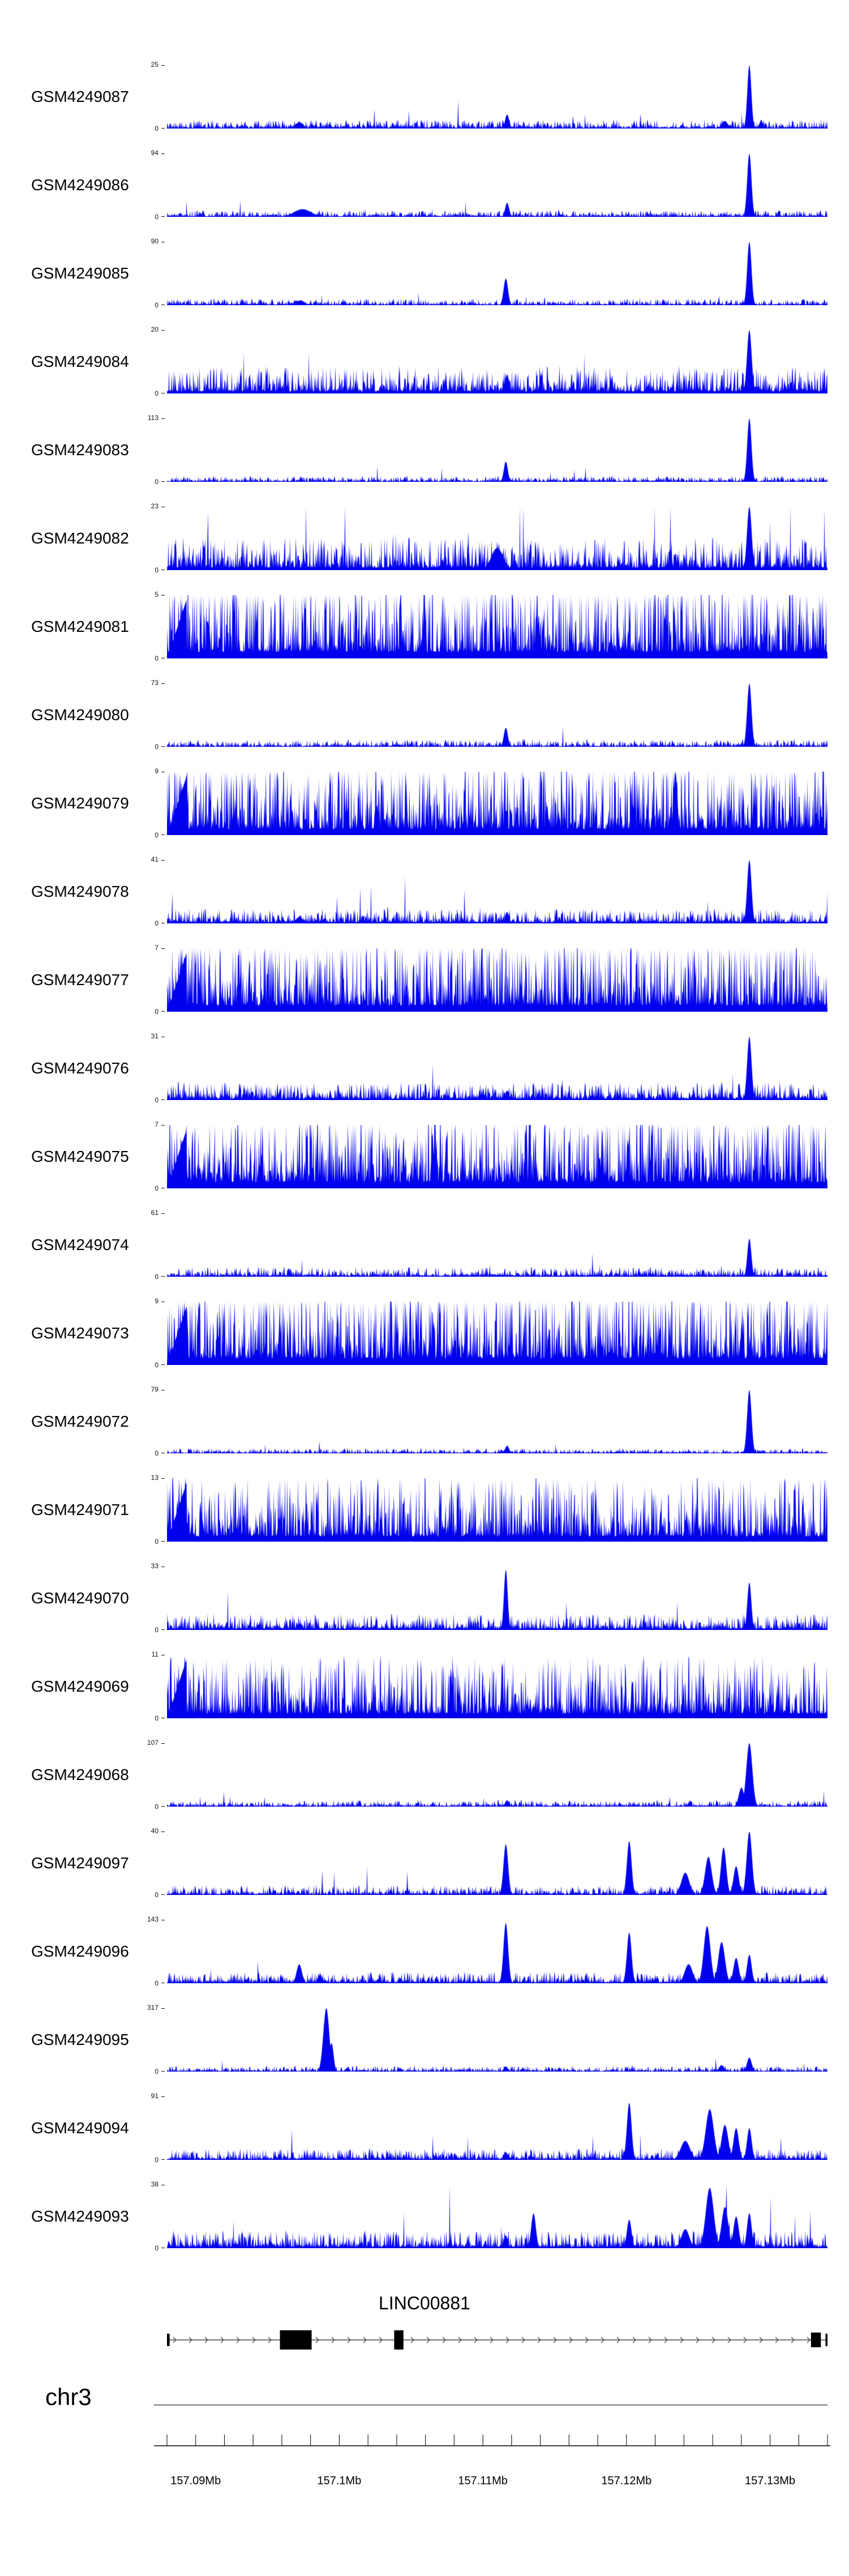 This screenshot has width=849, height=2576. I want to click on signal-track-row: GSM4249078 41 0, so click(424, 891).